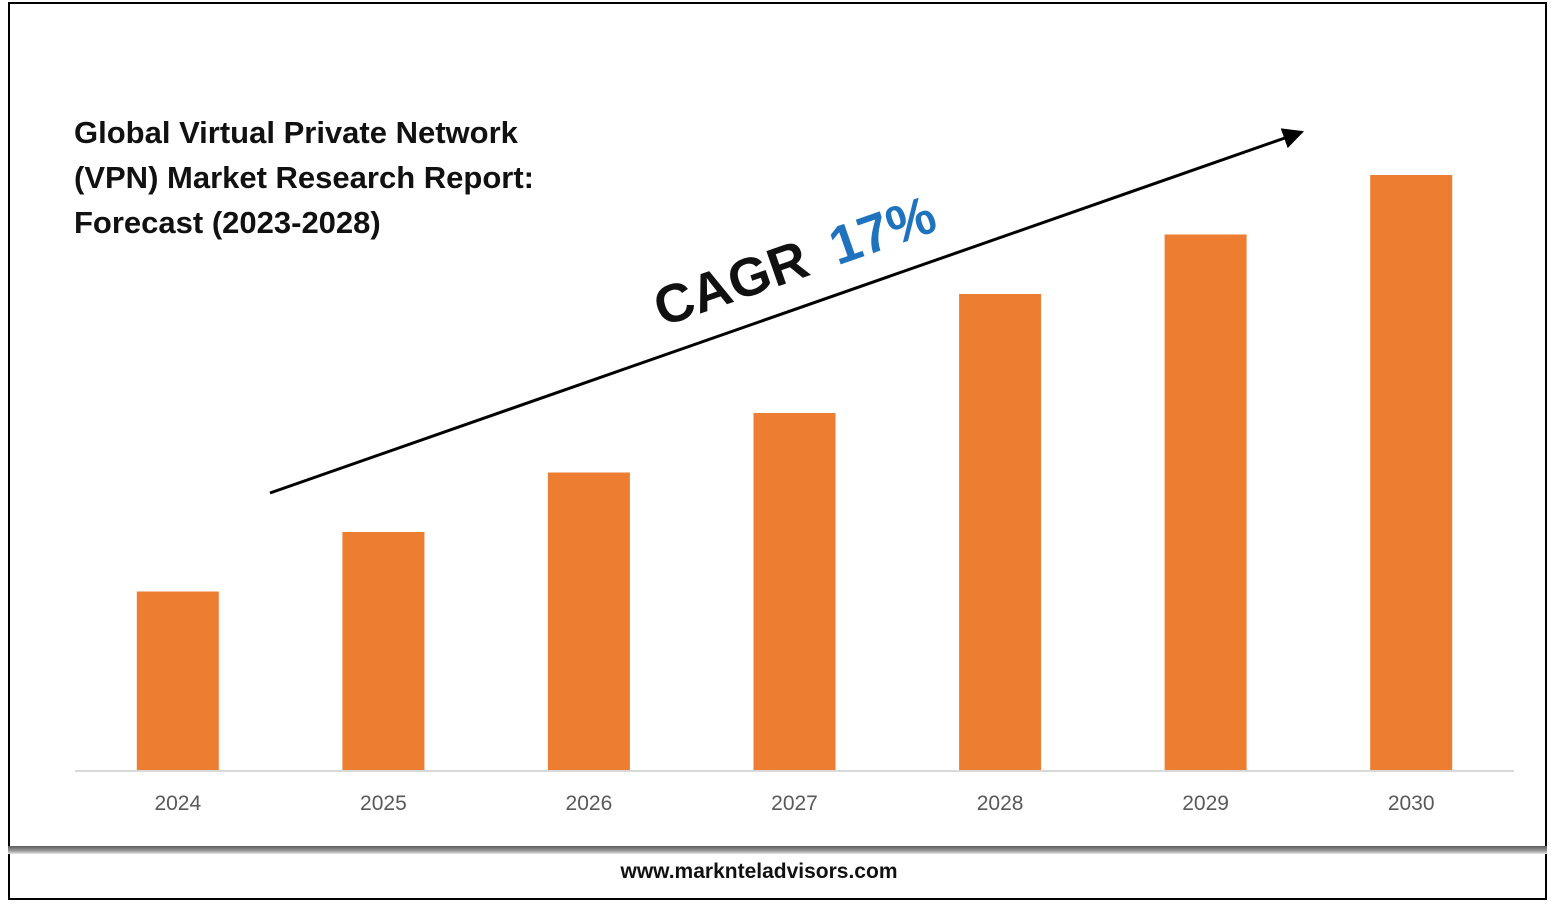 Image resolution: width=1557 pixels, height=906 pixels. Describe the element at coordinates (296, 132) in the screenshot. I see `chart-title-line-1: Global Virtual Private Network` at that location.